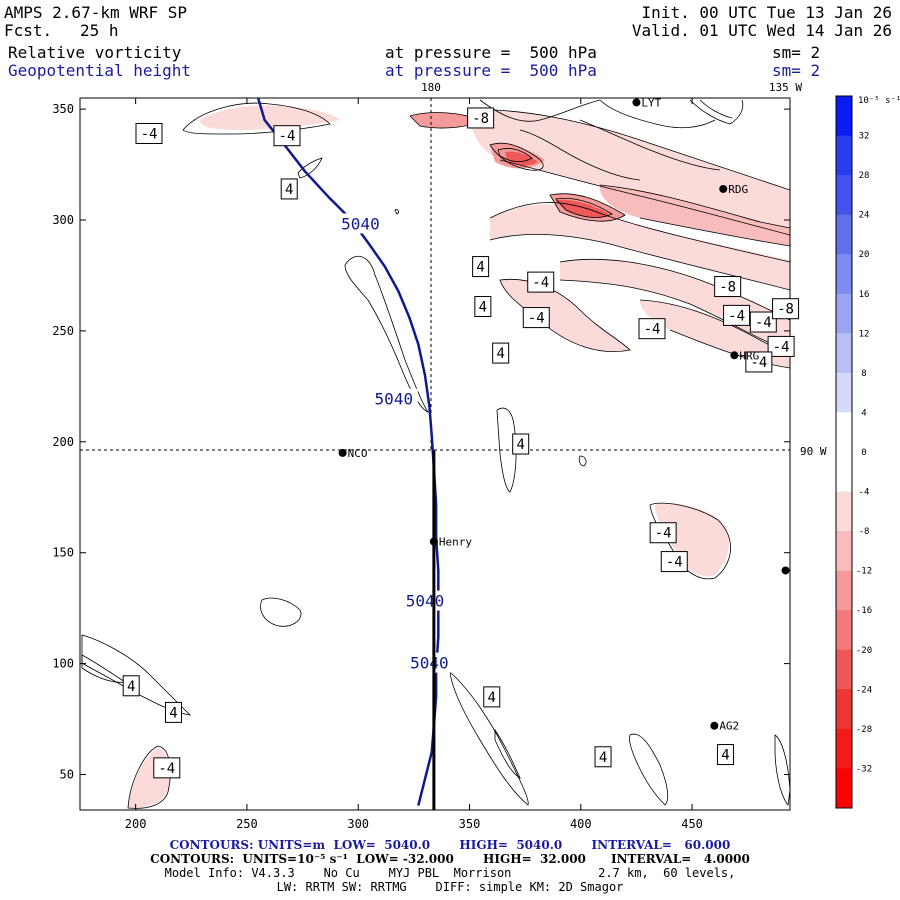 The width and height of the screenshot is (900, 900). What do you see at coordinates (63, 442) in the screenshot?
I see `y-tick-label: 200` at bounding box center [63, 442].